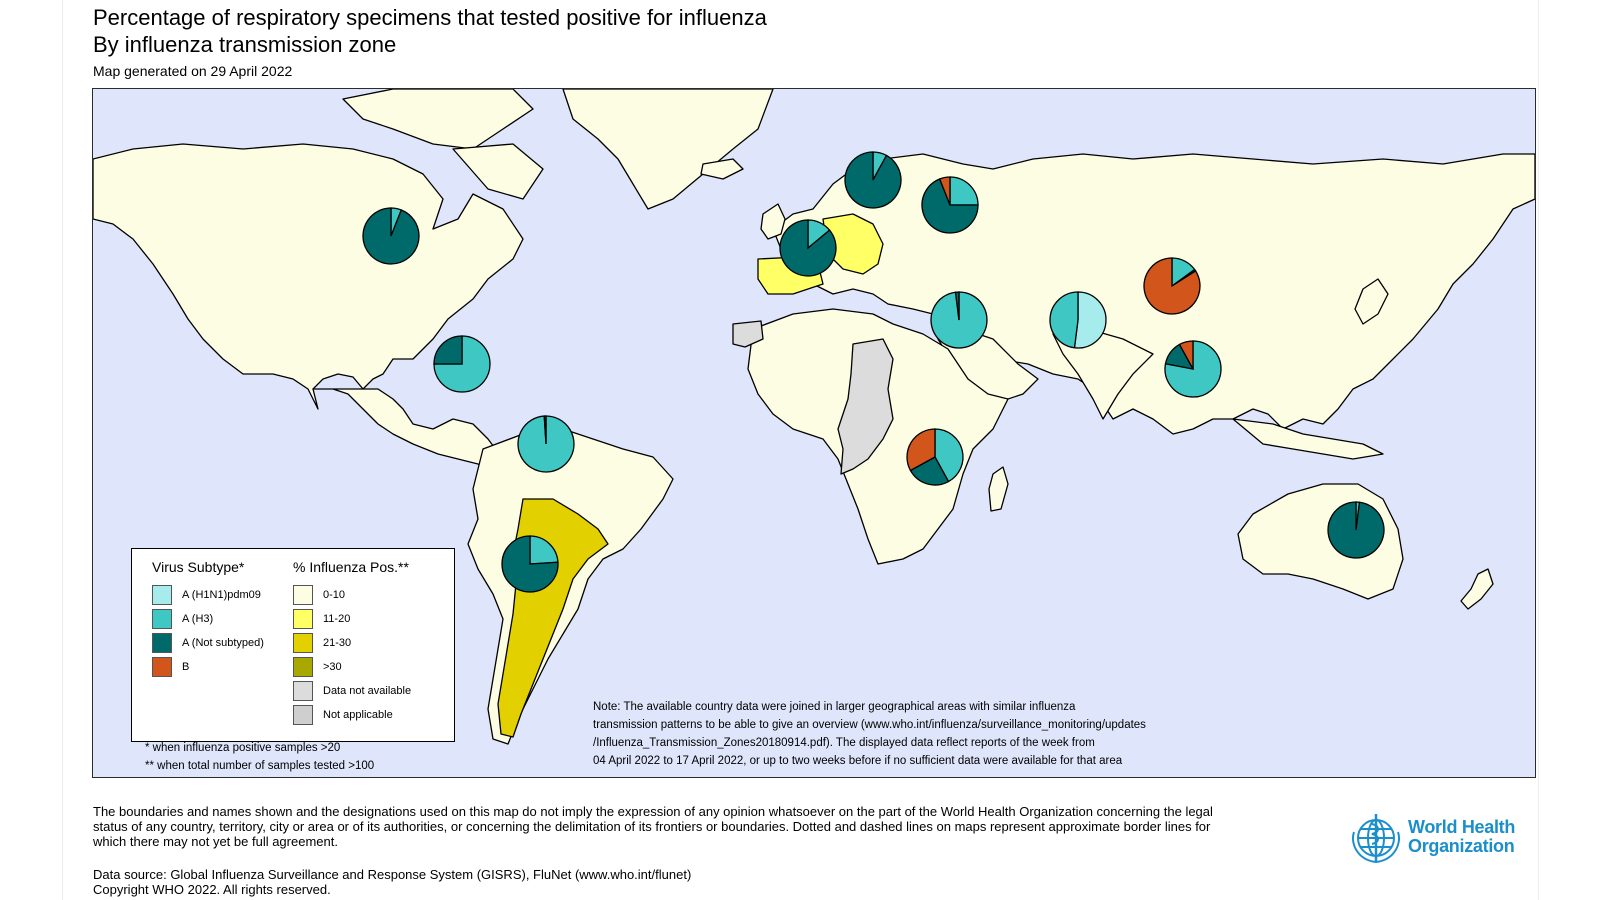  What do you see at coordinates (438, 119) in the screenshot?
I see `land-arctic-islands` at bounding box center [438, 119].